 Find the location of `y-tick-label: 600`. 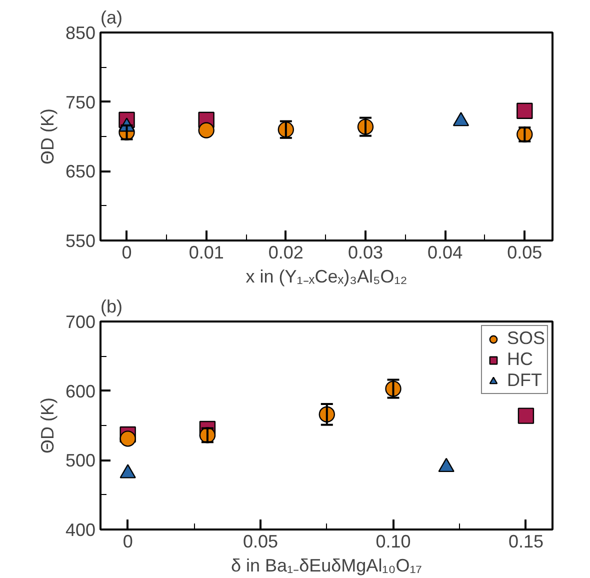

y-tick-label: 600 is located at coordinates (80, 391).